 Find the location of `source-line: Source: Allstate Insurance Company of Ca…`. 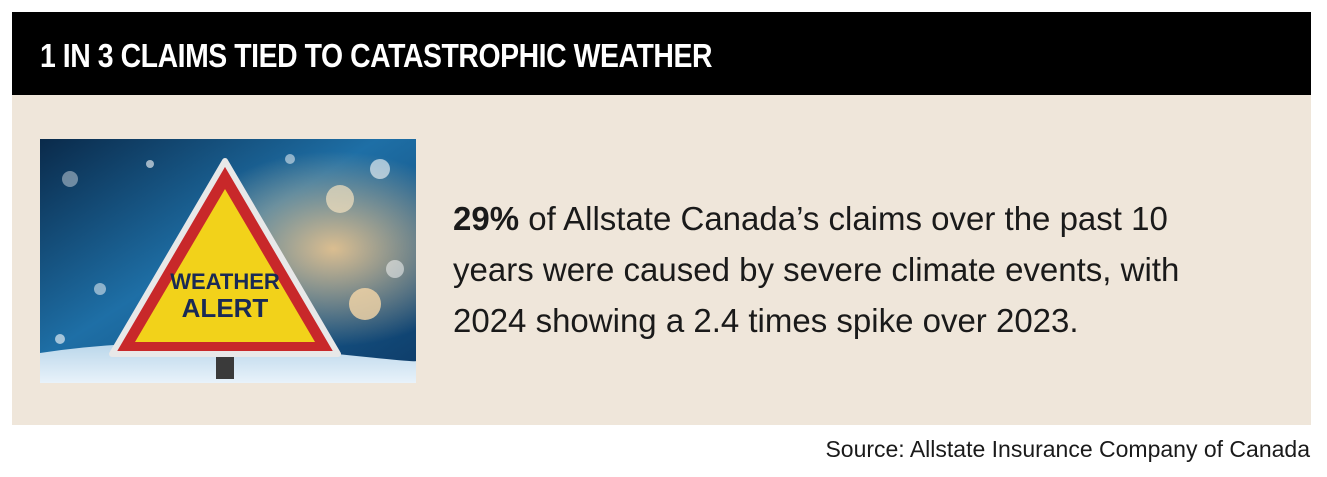

source-line: Source: Allstate Insurance Company of Ca… is located at coordinates (1067, 449).